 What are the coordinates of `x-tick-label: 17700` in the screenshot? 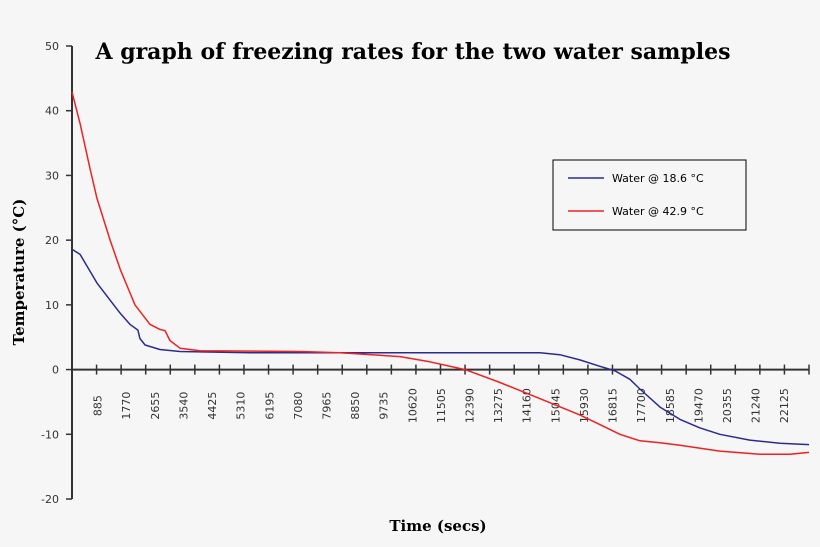 It's located at (641, 405).